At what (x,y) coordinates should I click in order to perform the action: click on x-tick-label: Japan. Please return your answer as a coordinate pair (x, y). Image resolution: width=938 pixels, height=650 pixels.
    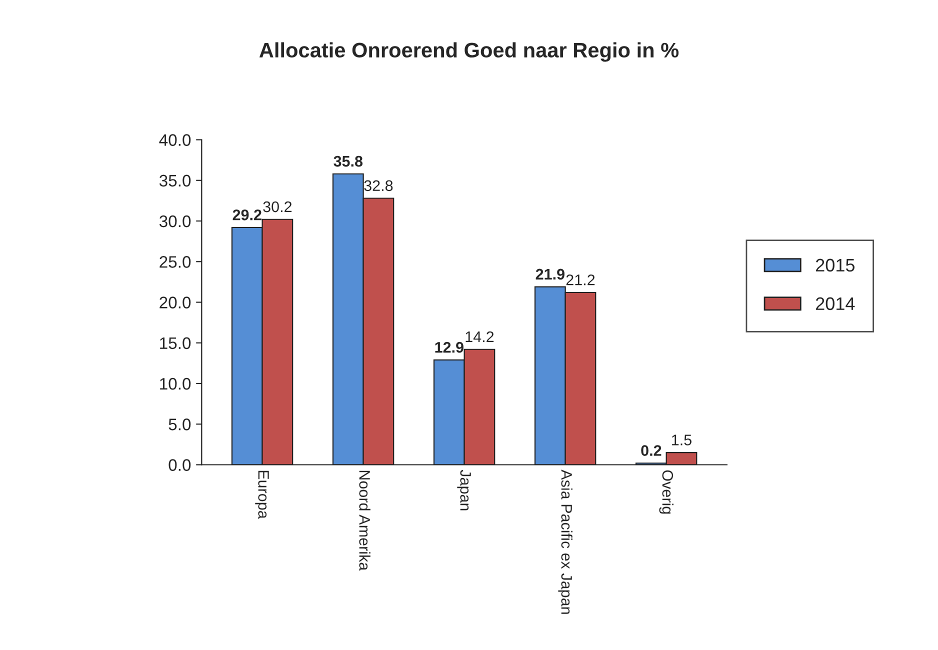
    Looking at the image, I should click on (464, 490).